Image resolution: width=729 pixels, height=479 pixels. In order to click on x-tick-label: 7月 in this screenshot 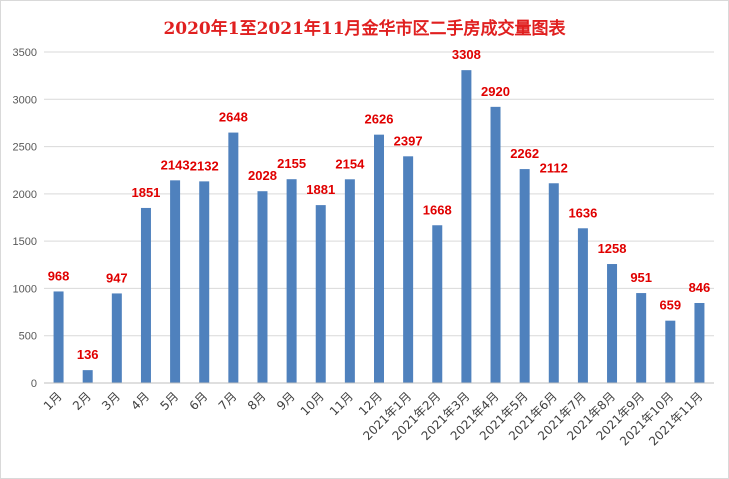, I will do `click(228, 401)`.